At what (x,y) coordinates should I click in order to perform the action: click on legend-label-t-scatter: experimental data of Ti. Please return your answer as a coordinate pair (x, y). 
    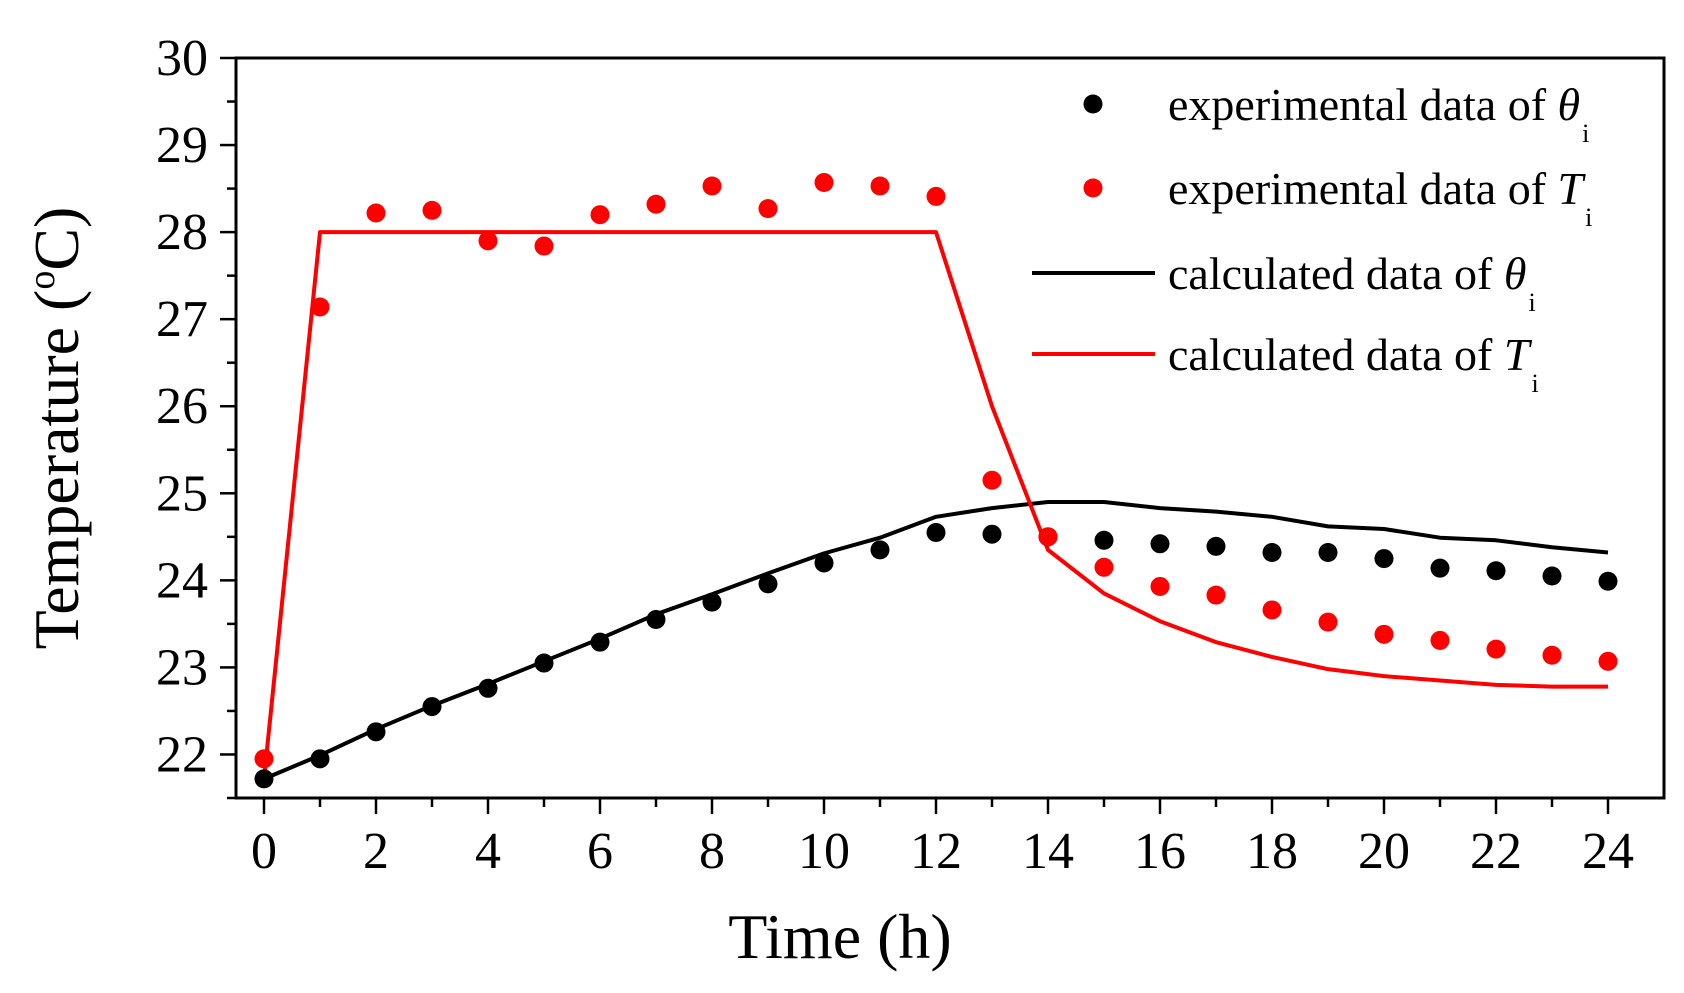
    Looking at the image, I should click on (1380, 197).